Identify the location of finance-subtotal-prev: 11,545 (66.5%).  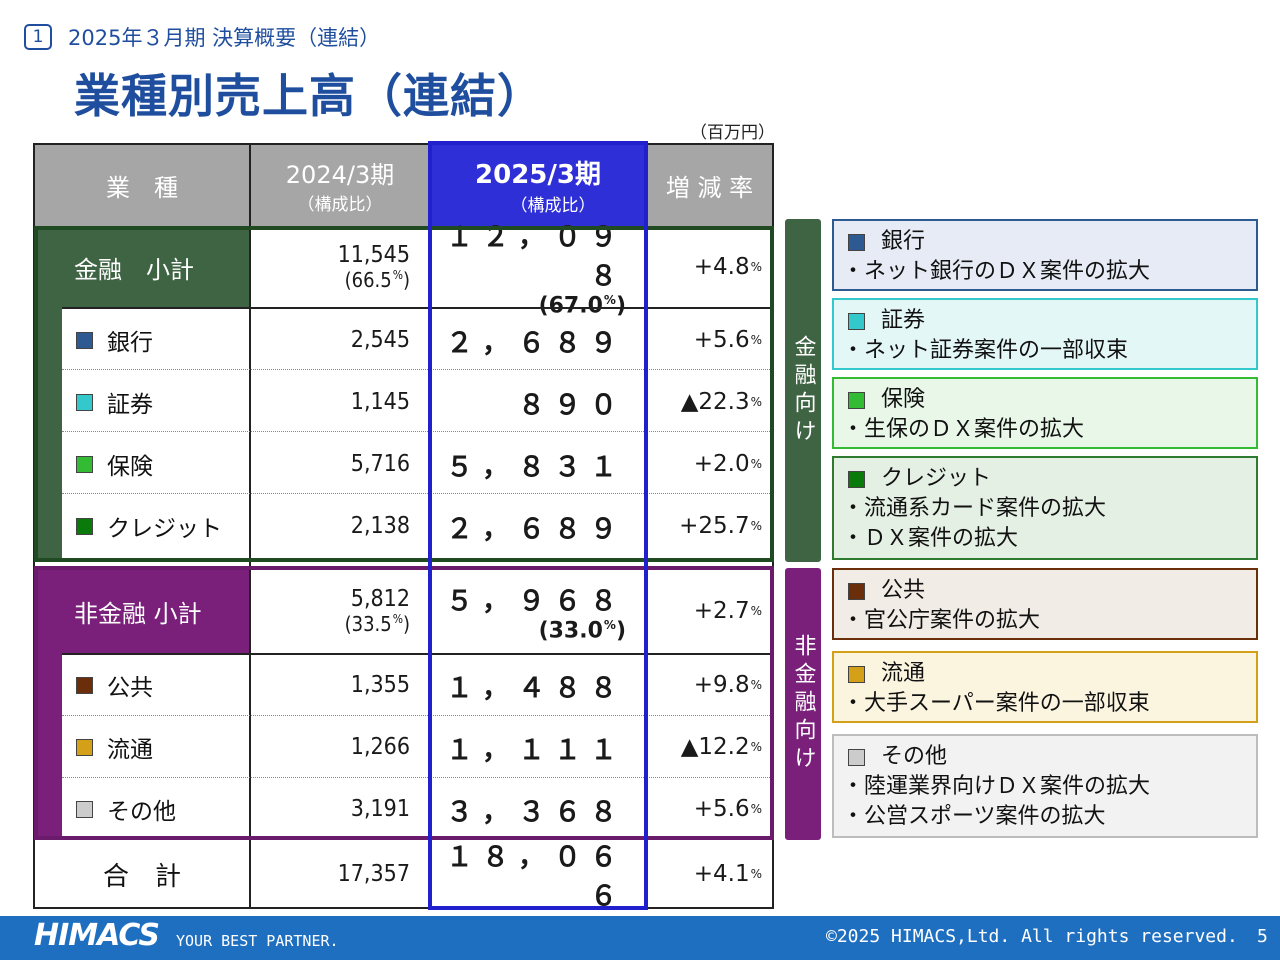
(330, 267).